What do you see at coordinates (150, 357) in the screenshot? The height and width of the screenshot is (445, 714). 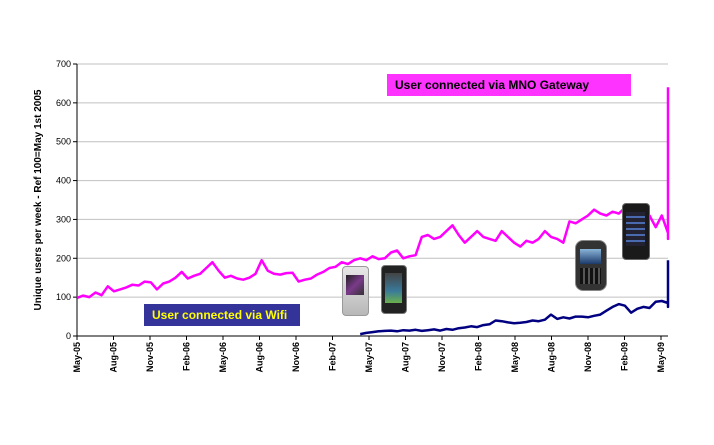 I see `x-tick-label: Nov-05` at bounding box center [150, 357].